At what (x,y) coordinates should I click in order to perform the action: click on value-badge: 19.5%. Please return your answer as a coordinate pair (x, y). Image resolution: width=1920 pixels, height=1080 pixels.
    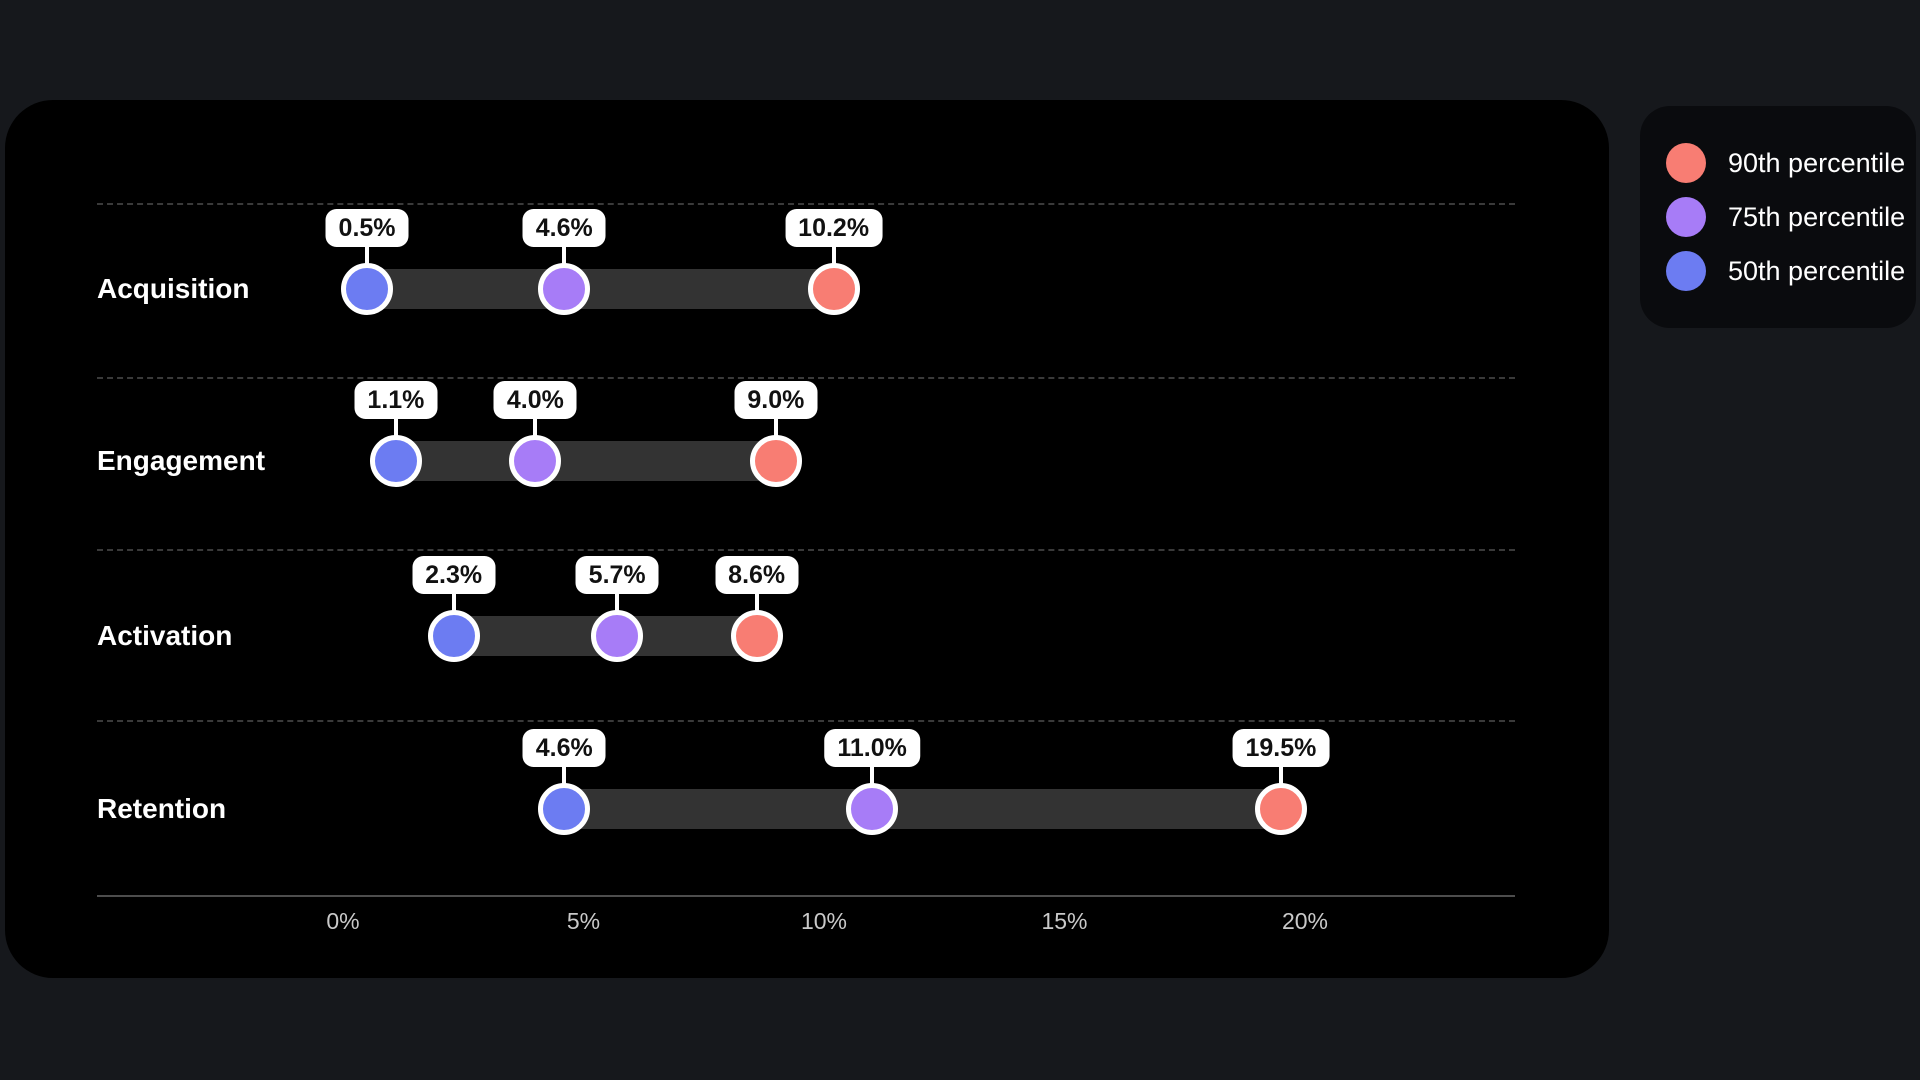
    Looking at the image, I should click on (1281, 748).